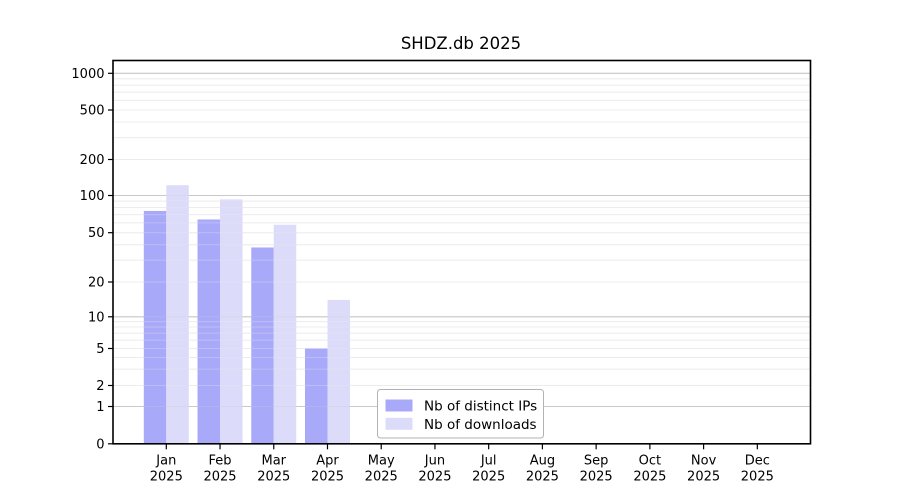 This screenshot has width=900, height=500. What do you see at coordinates (92, 111) in the screenshot?
I see `y-tick-label: 500` at bounding box center [92, 111].